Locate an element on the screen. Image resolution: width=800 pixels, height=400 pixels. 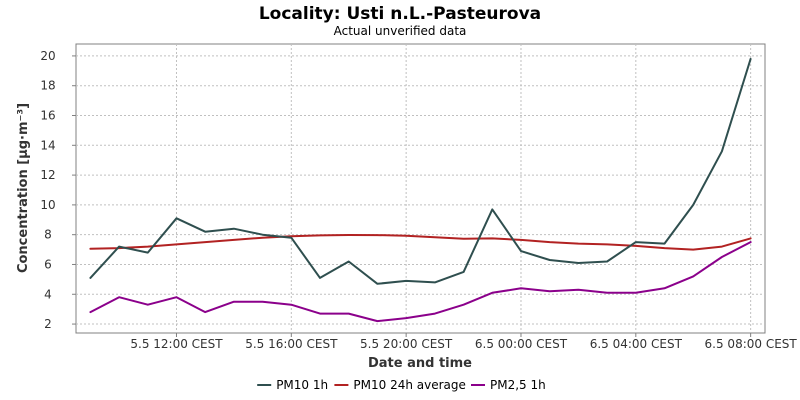
y-tick-label: 2 is located at coordinates (48, 324).